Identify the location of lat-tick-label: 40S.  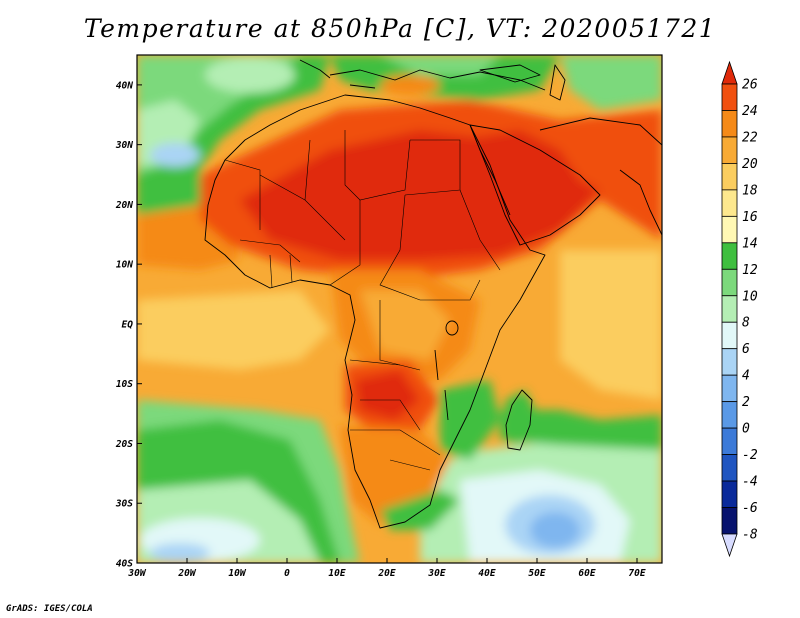
(124, 564).